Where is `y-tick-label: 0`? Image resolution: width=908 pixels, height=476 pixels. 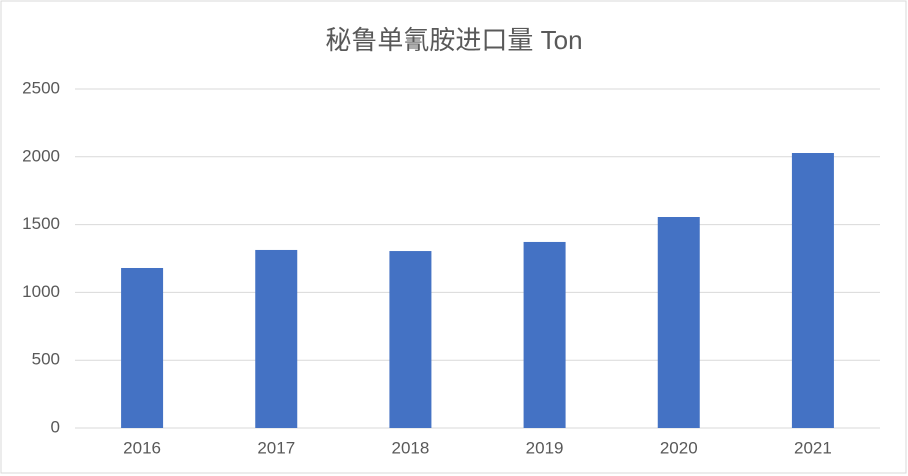 y-tick-label: 0 is located at coordinates (55, 426).